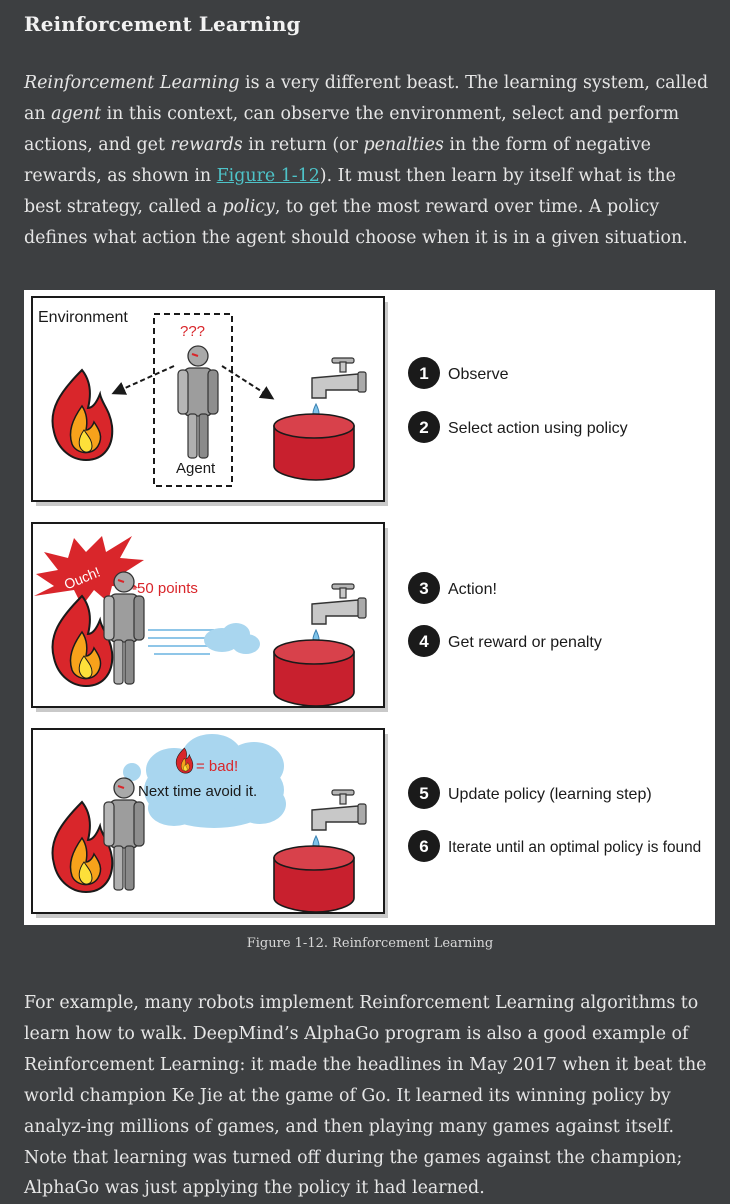 The image size is (730, 1204). I want to click on step-number: 2, so click(423, 427).